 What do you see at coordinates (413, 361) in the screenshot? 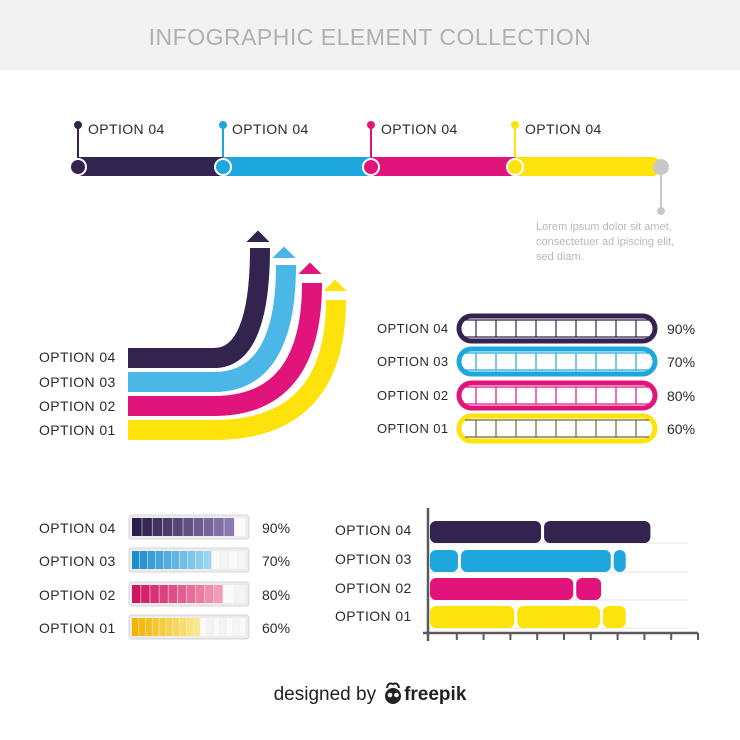
I see `pill-label-option-03: OPTION 03` at bounding box center [413, 361].